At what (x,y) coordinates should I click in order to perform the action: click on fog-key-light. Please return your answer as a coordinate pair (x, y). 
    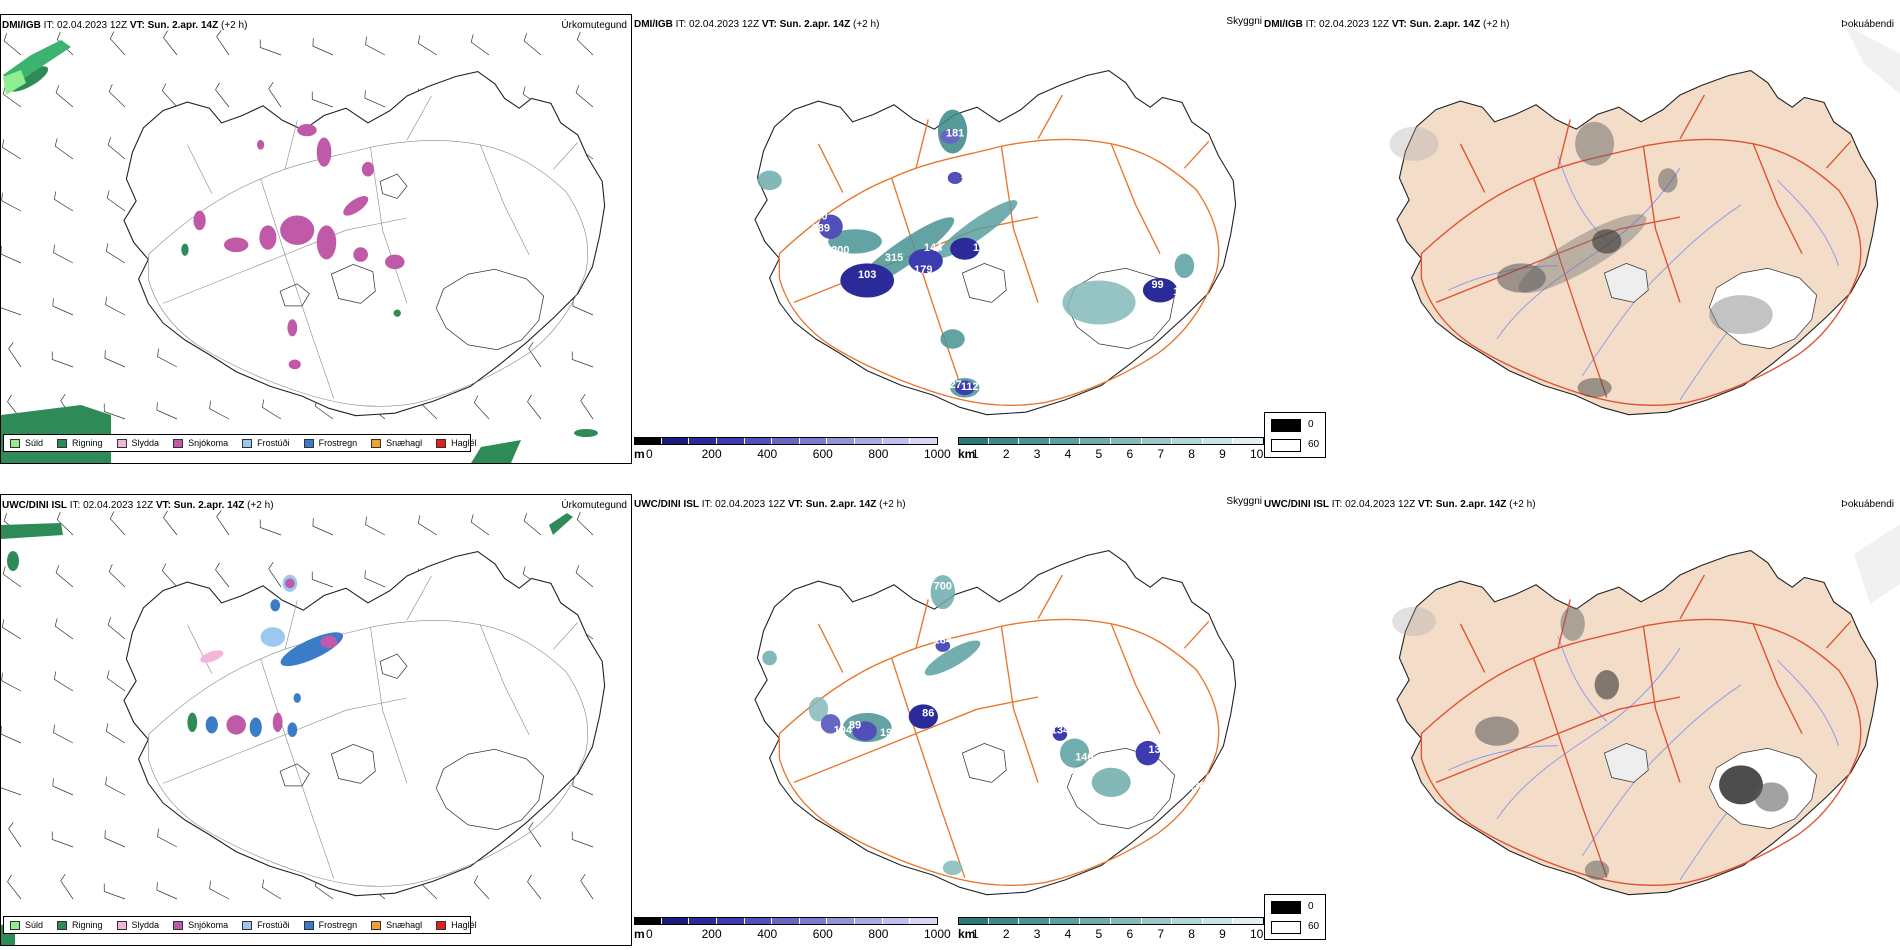
    Looking at the image, I should click on (1286, 445).